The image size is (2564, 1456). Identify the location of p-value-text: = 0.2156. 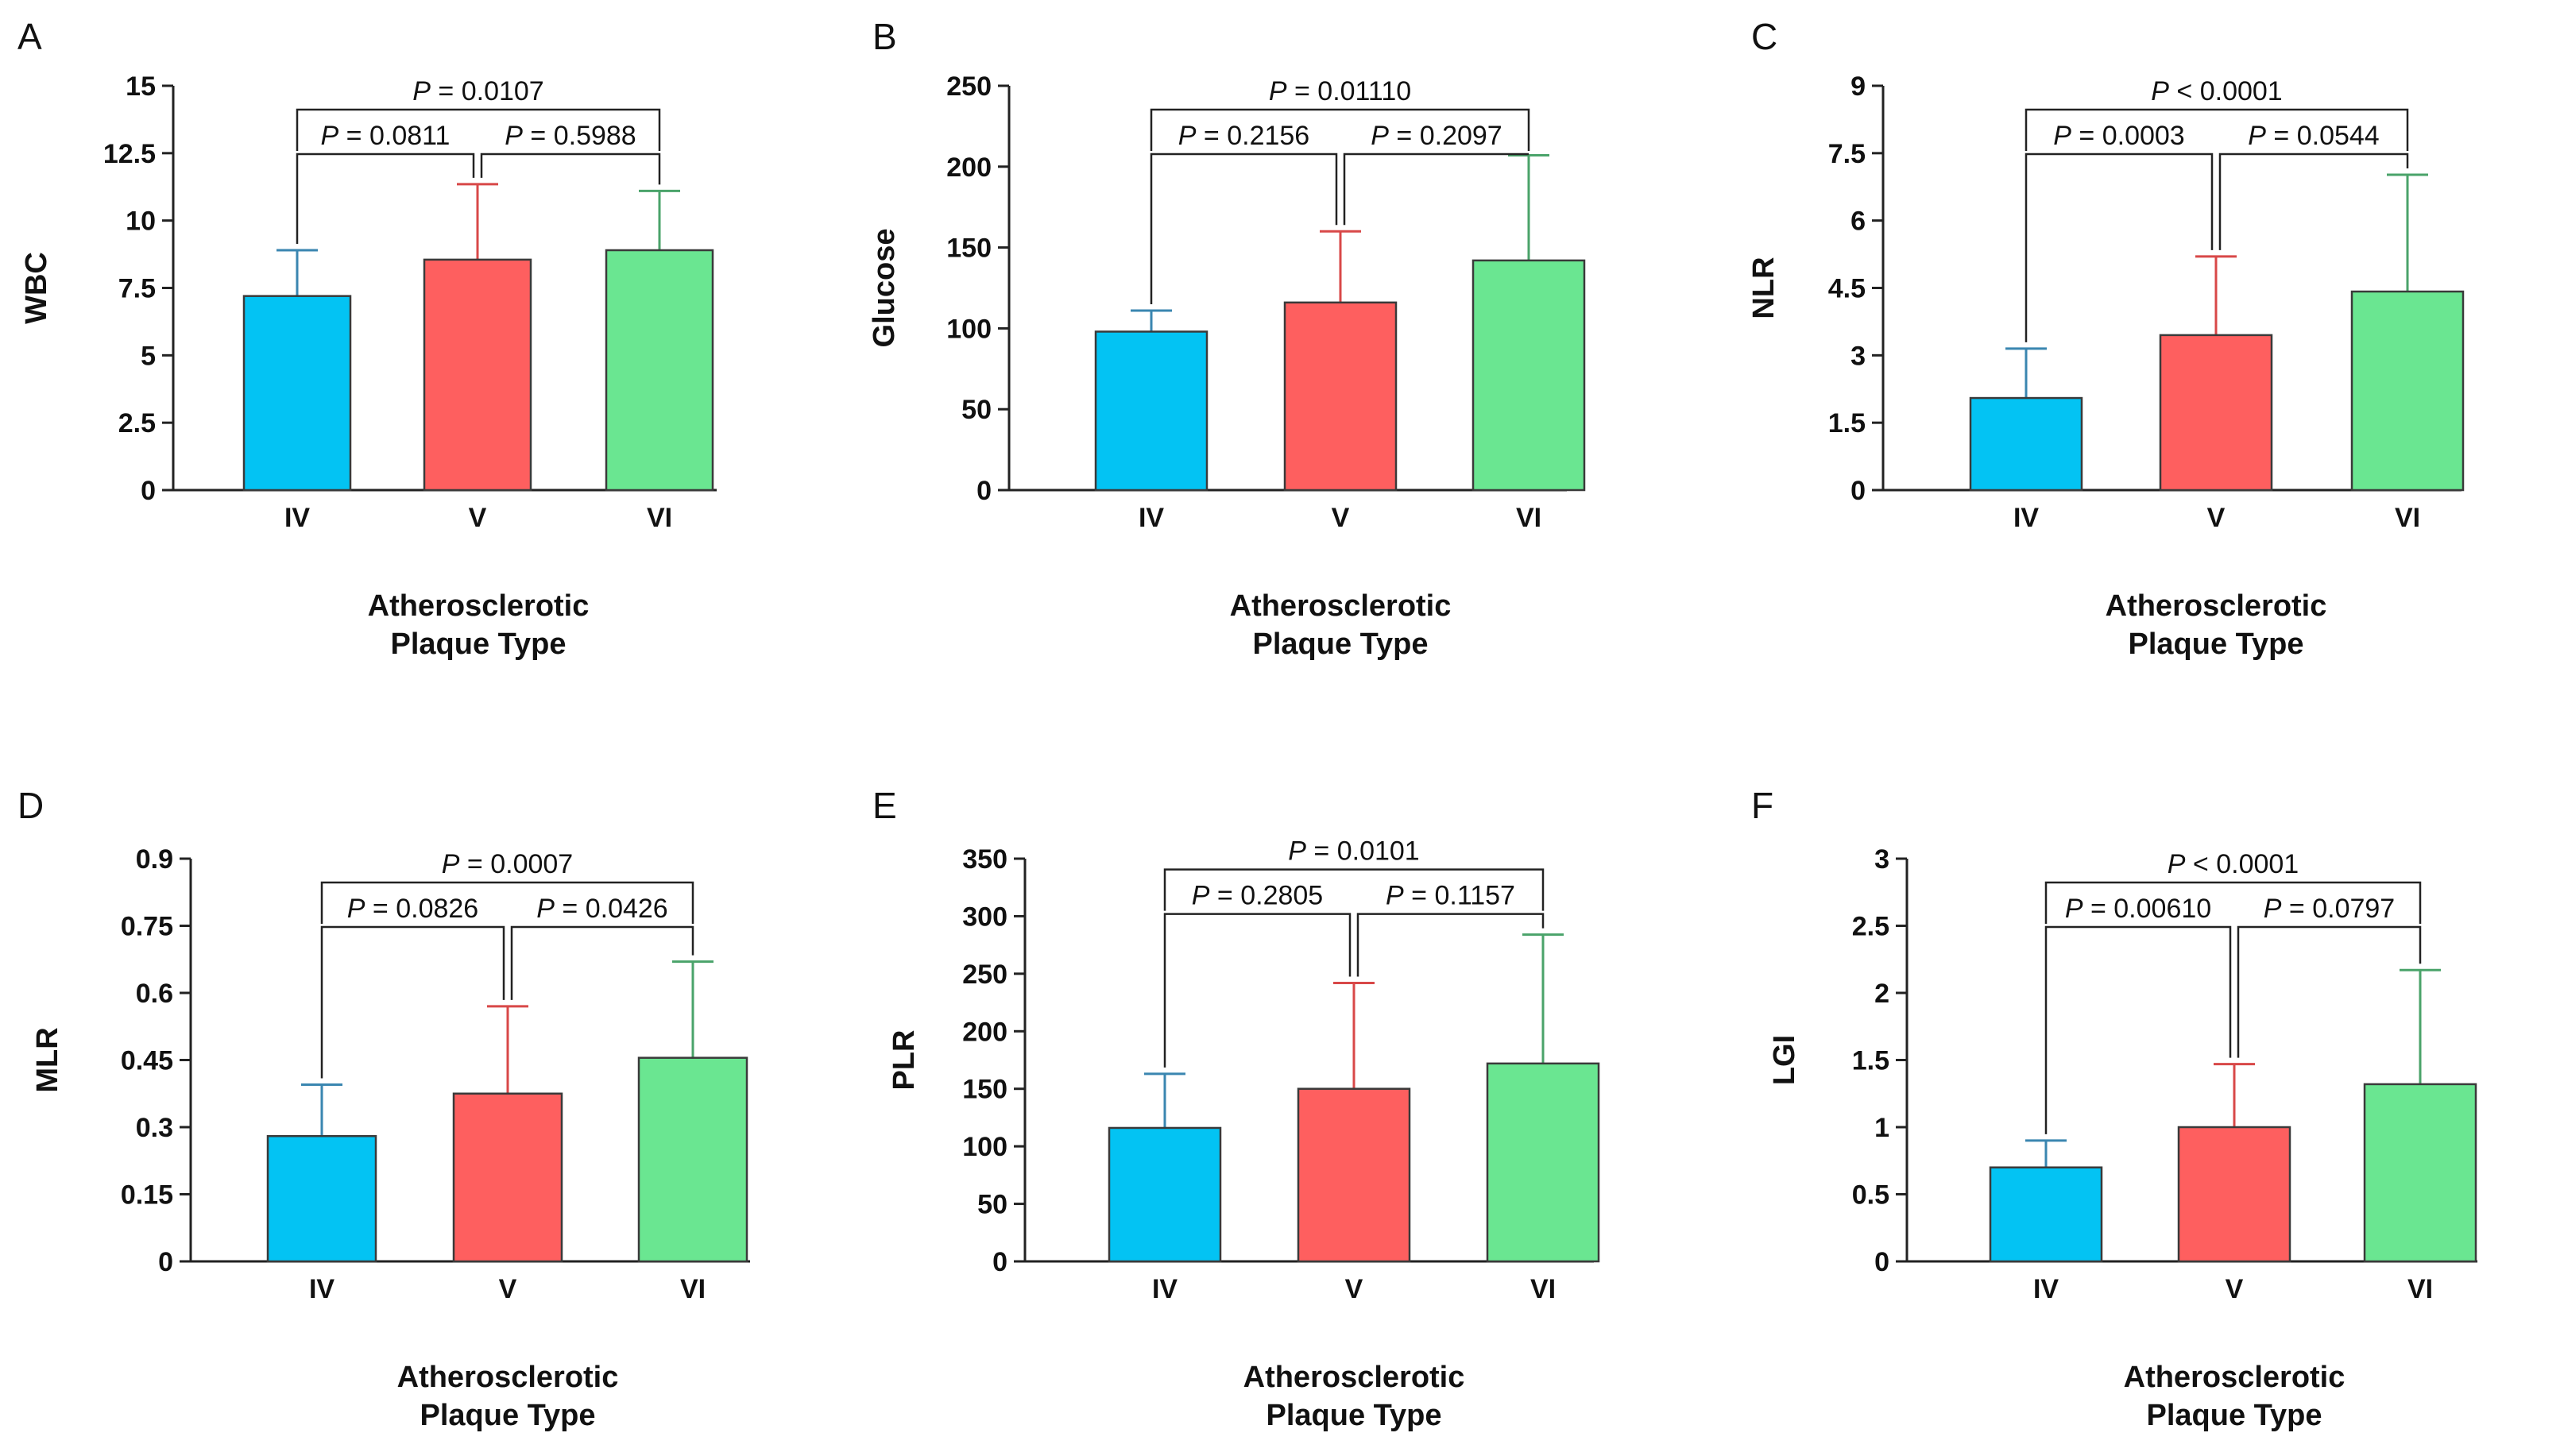
(1252, 136).